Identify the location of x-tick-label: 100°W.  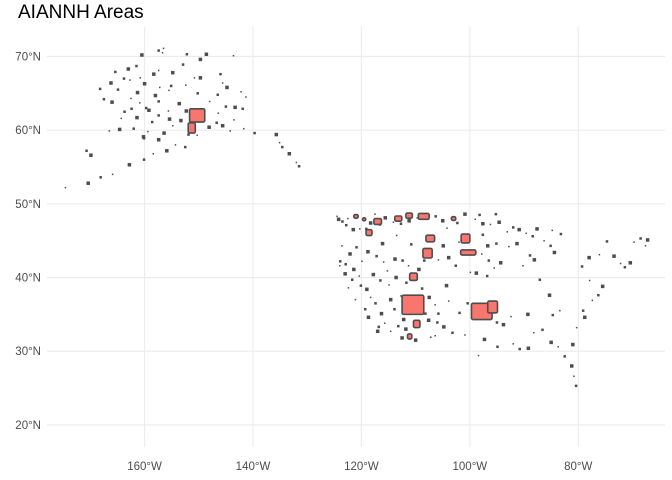
(470, 467).